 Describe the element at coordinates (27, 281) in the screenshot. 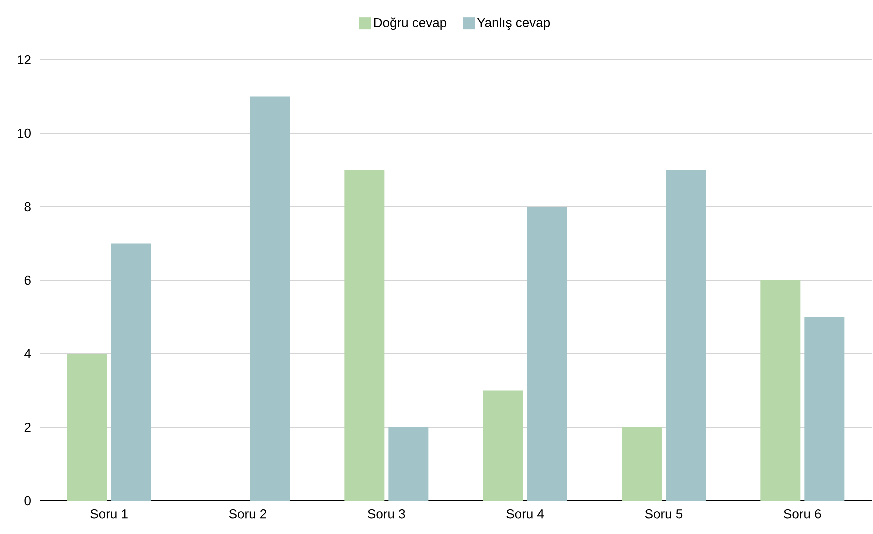

I see `y-tick-label: 6` at that location.